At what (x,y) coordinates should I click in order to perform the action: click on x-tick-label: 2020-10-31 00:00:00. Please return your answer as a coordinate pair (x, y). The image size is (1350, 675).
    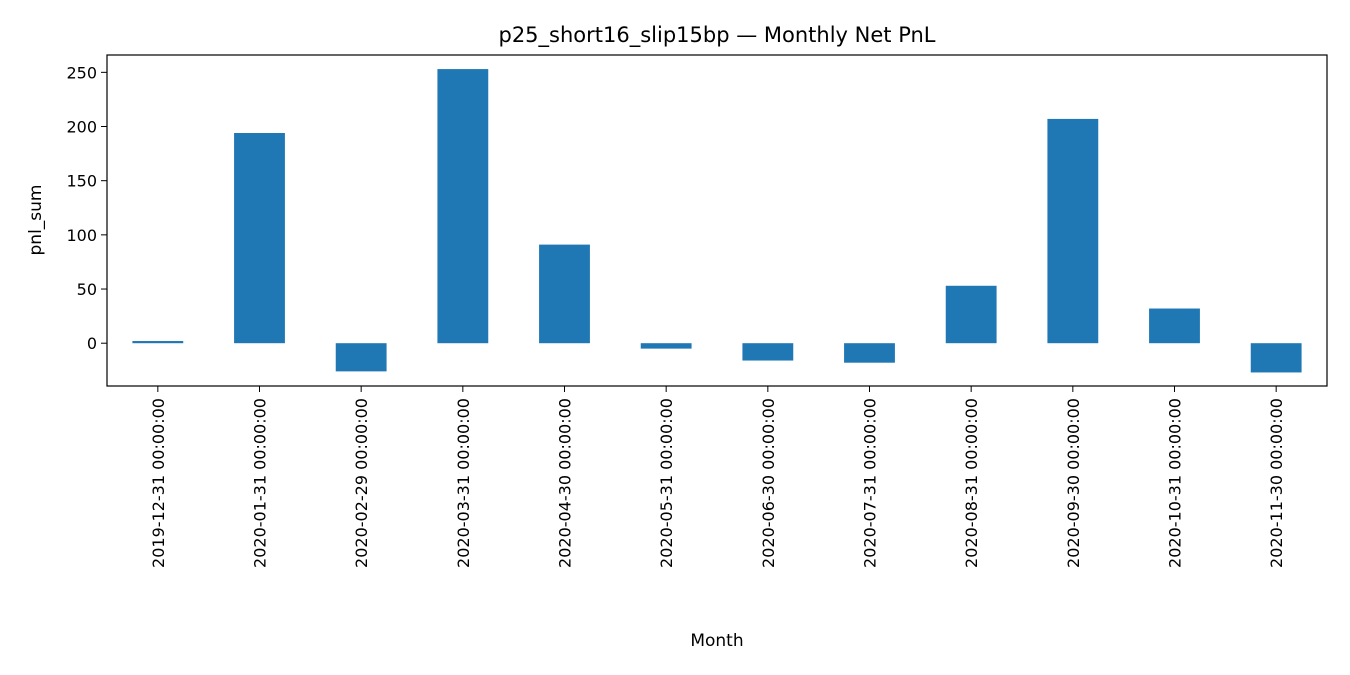
    Looking at the image, I should click on (1175, 483).